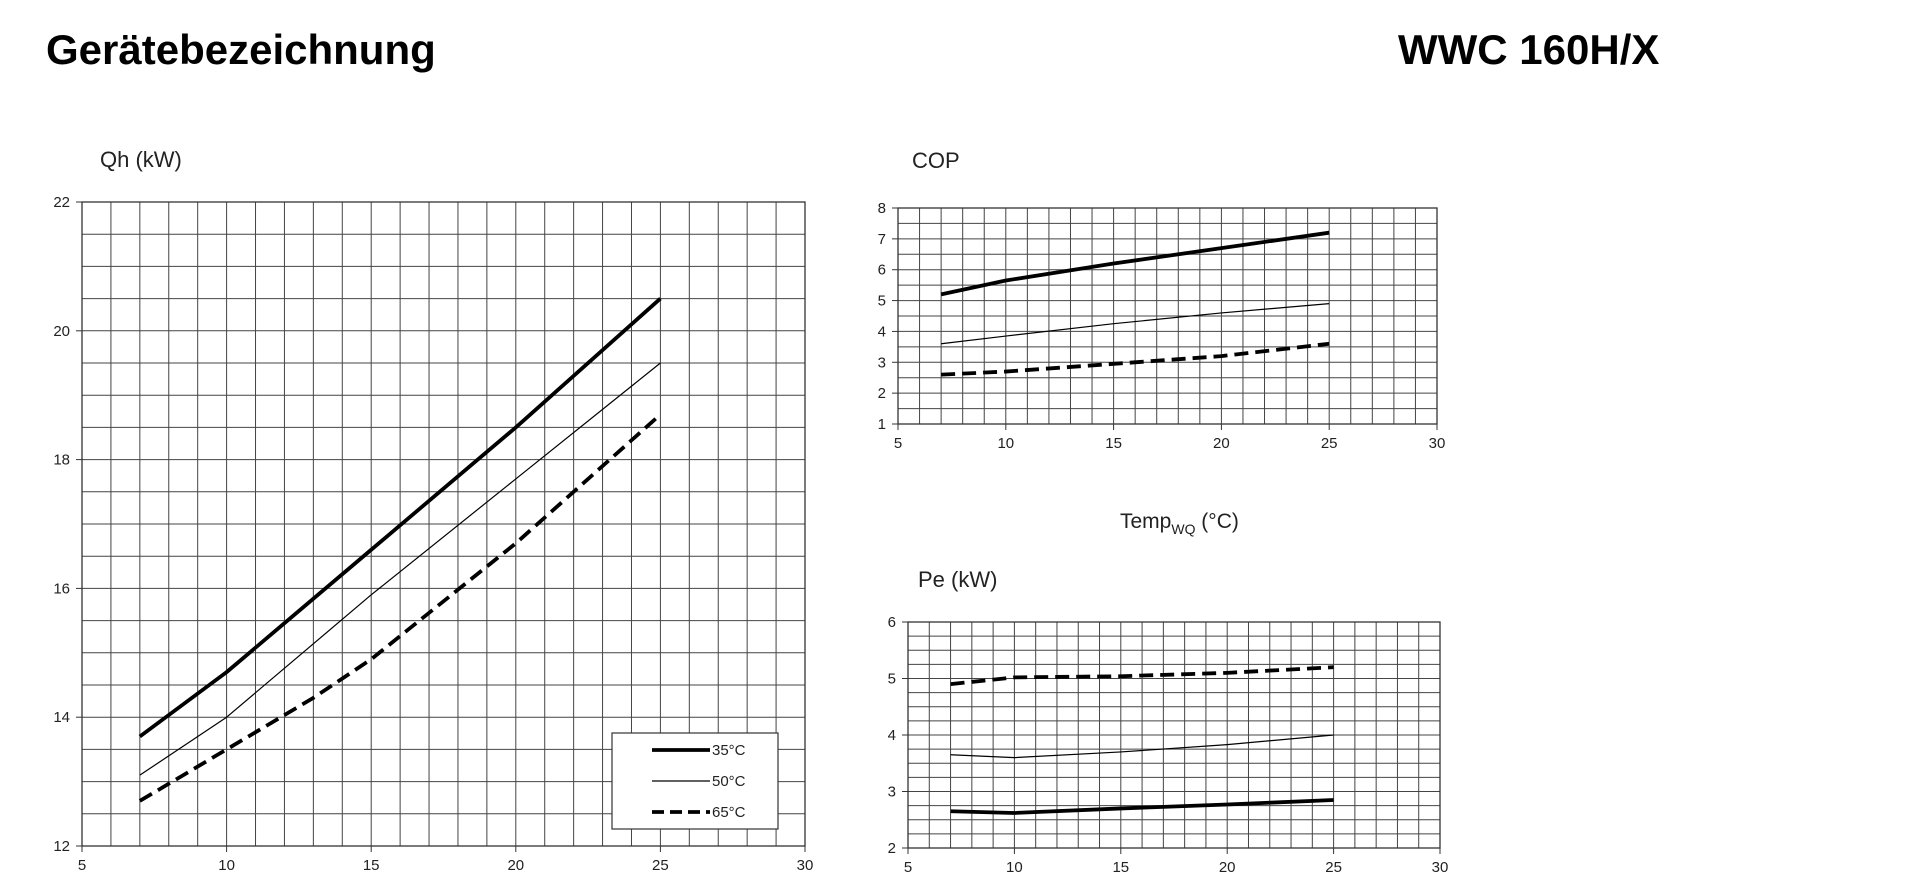 Image resolution: width=1905 pixels, height=876 pixels. Describe the element at coordinates (1216, 521) in the screenshot. I see `x-axis-label-unit: (°C)` at that location.